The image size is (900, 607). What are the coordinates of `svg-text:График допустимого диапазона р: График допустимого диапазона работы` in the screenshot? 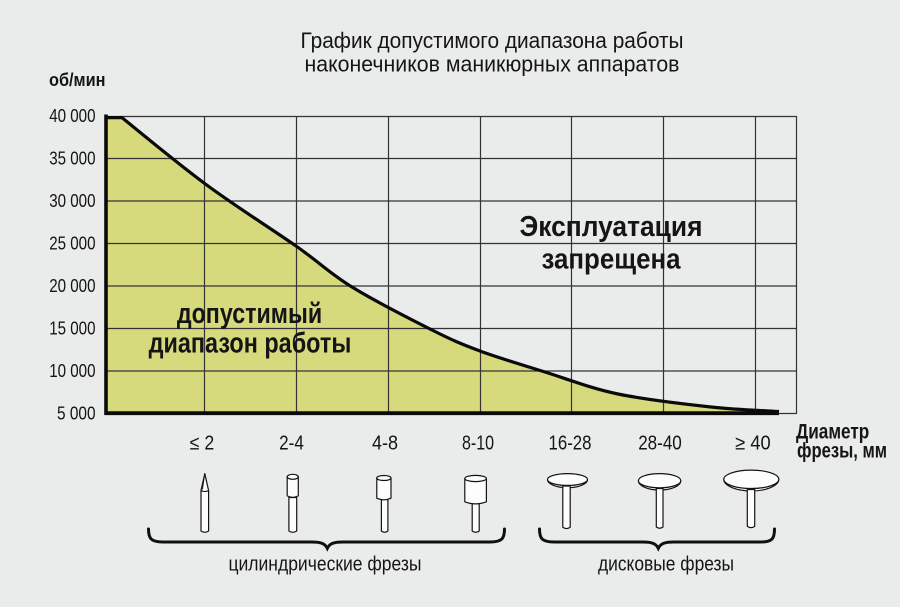 It's located at (492, 40).